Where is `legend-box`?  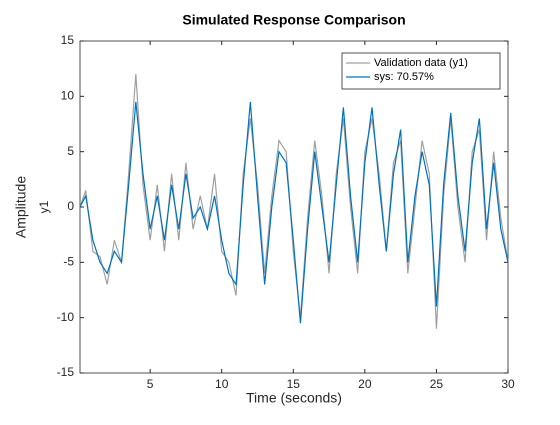
legend-box is located at coordinates (421, 71).